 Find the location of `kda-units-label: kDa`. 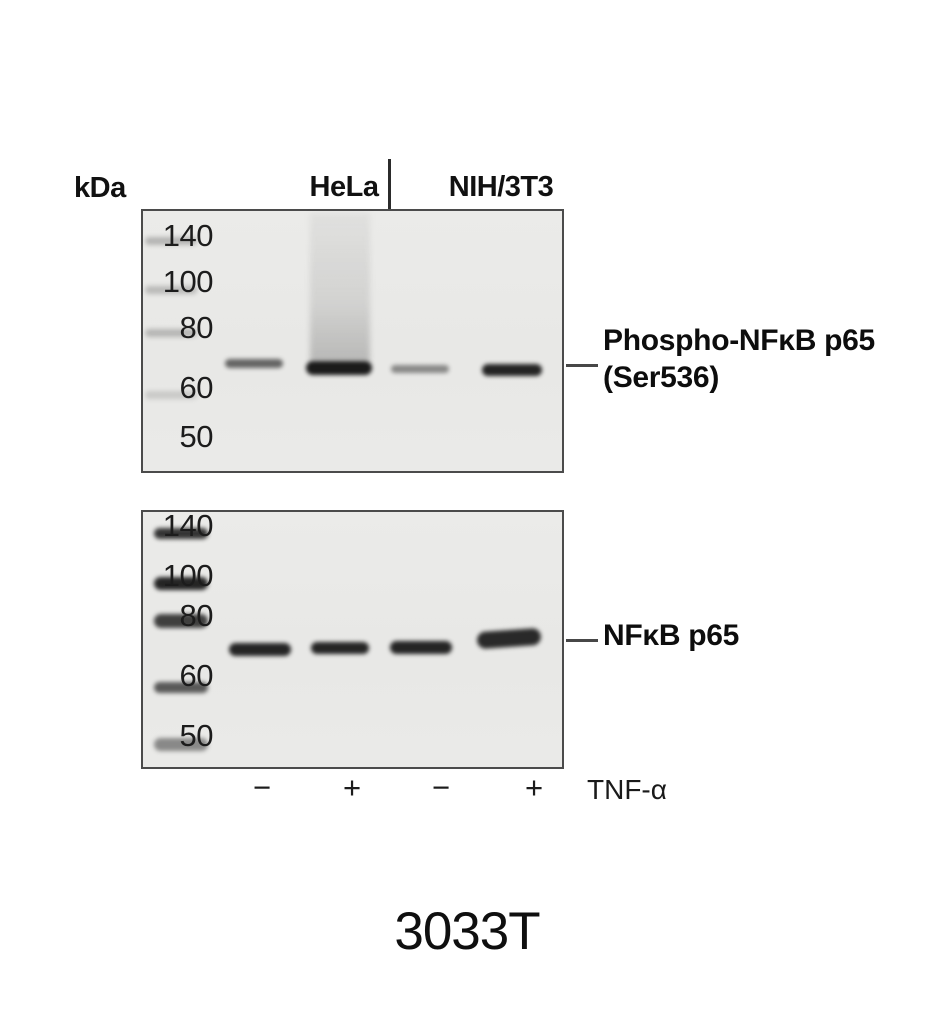

kda-units-label: kDa is located at coordinates (100, 188).